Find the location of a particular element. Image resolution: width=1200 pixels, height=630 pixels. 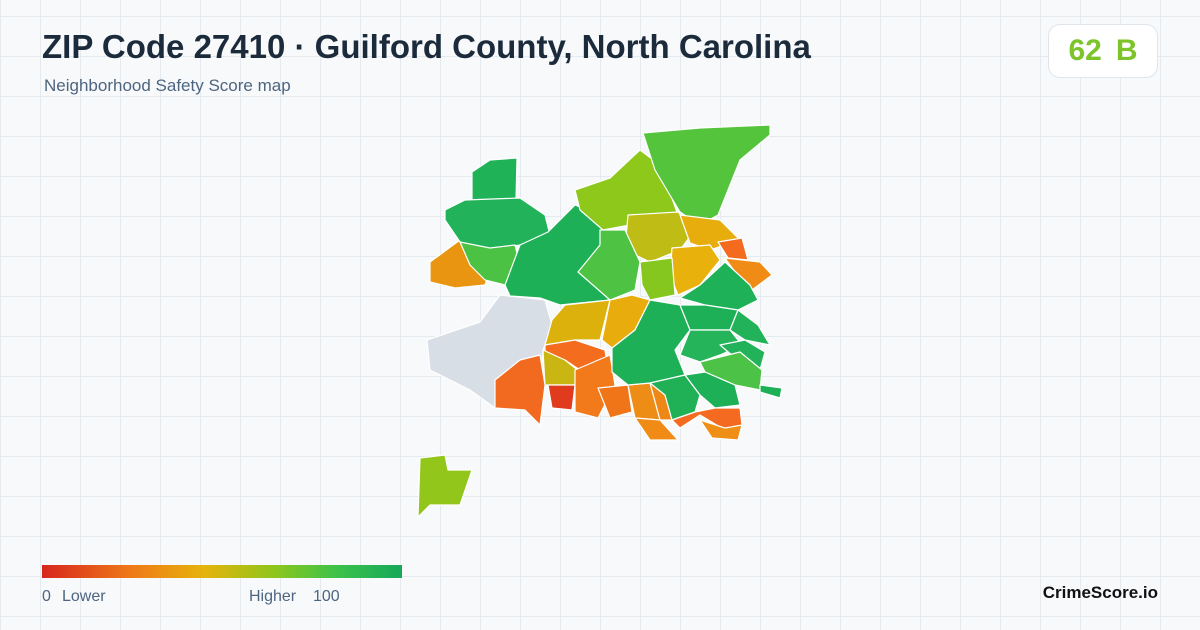

legend-max-label: Higher is located at coordinates (273, 596).